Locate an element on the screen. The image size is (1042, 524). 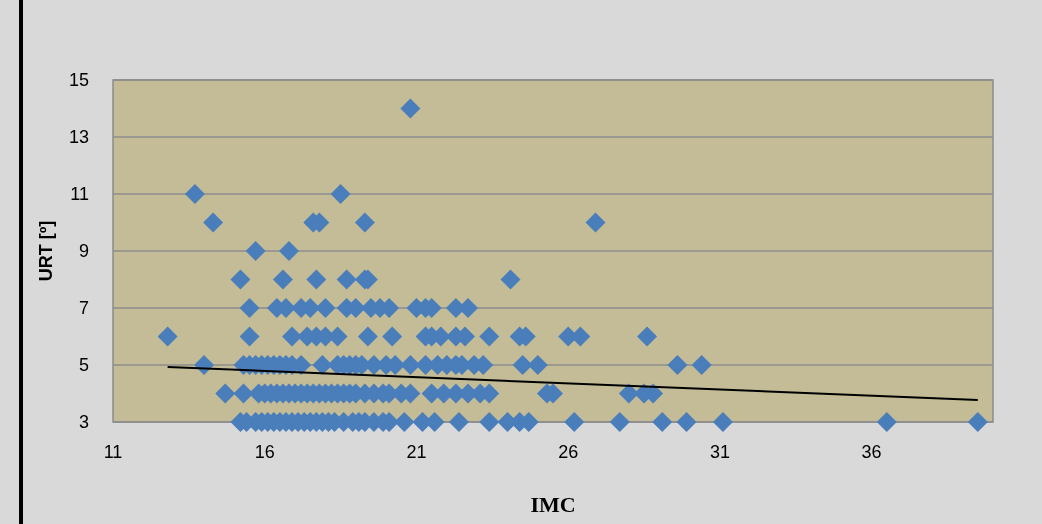
x-tick-label: 11 is located at coordinates (113, 452).